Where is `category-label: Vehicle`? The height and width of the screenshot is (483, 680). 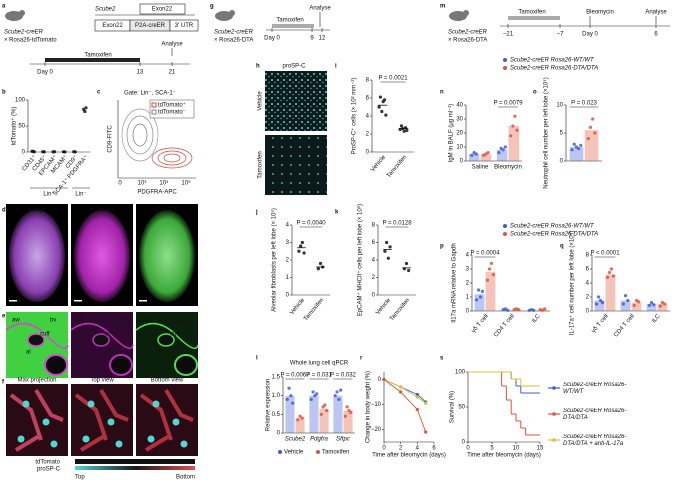
category-label: Vehicle is located at coordinates (383, 306).